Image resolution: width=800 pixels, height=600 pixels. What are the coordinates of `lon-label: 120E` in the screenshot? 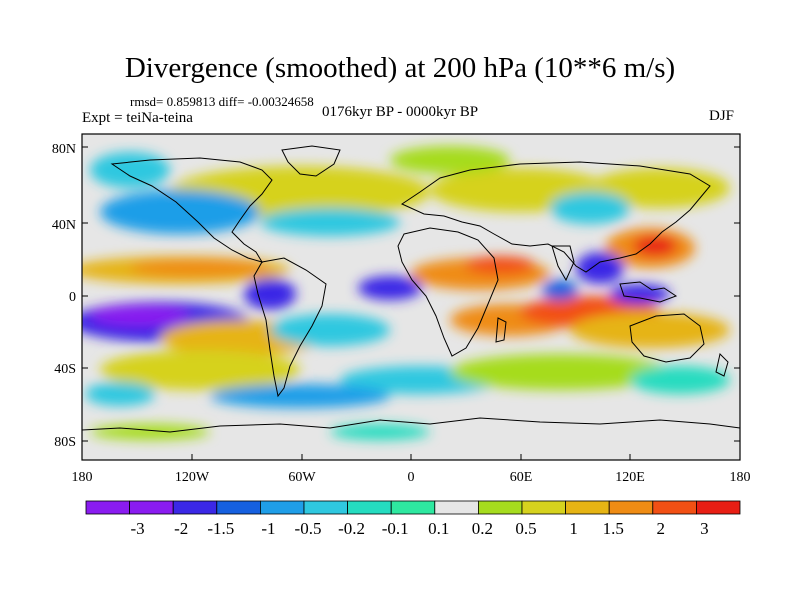 It's located at (630, 477).